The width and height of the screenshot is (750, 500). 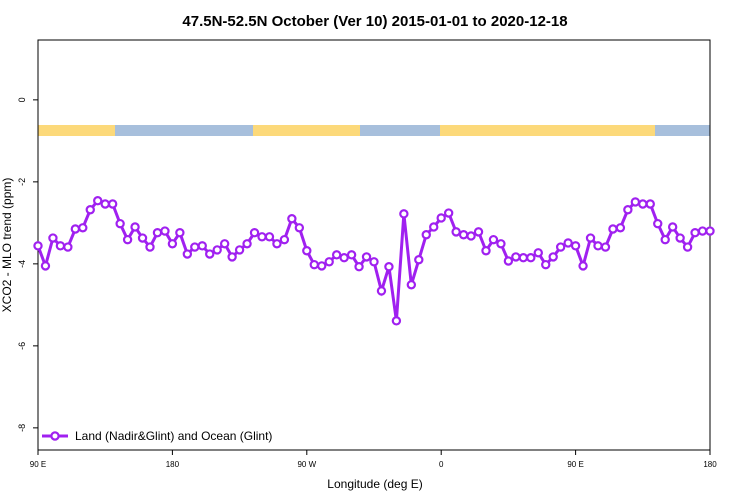 What do you see at coordinates (55, 436) in the screenshot?
I see `legend-marker` at bounding box center [55, 436].